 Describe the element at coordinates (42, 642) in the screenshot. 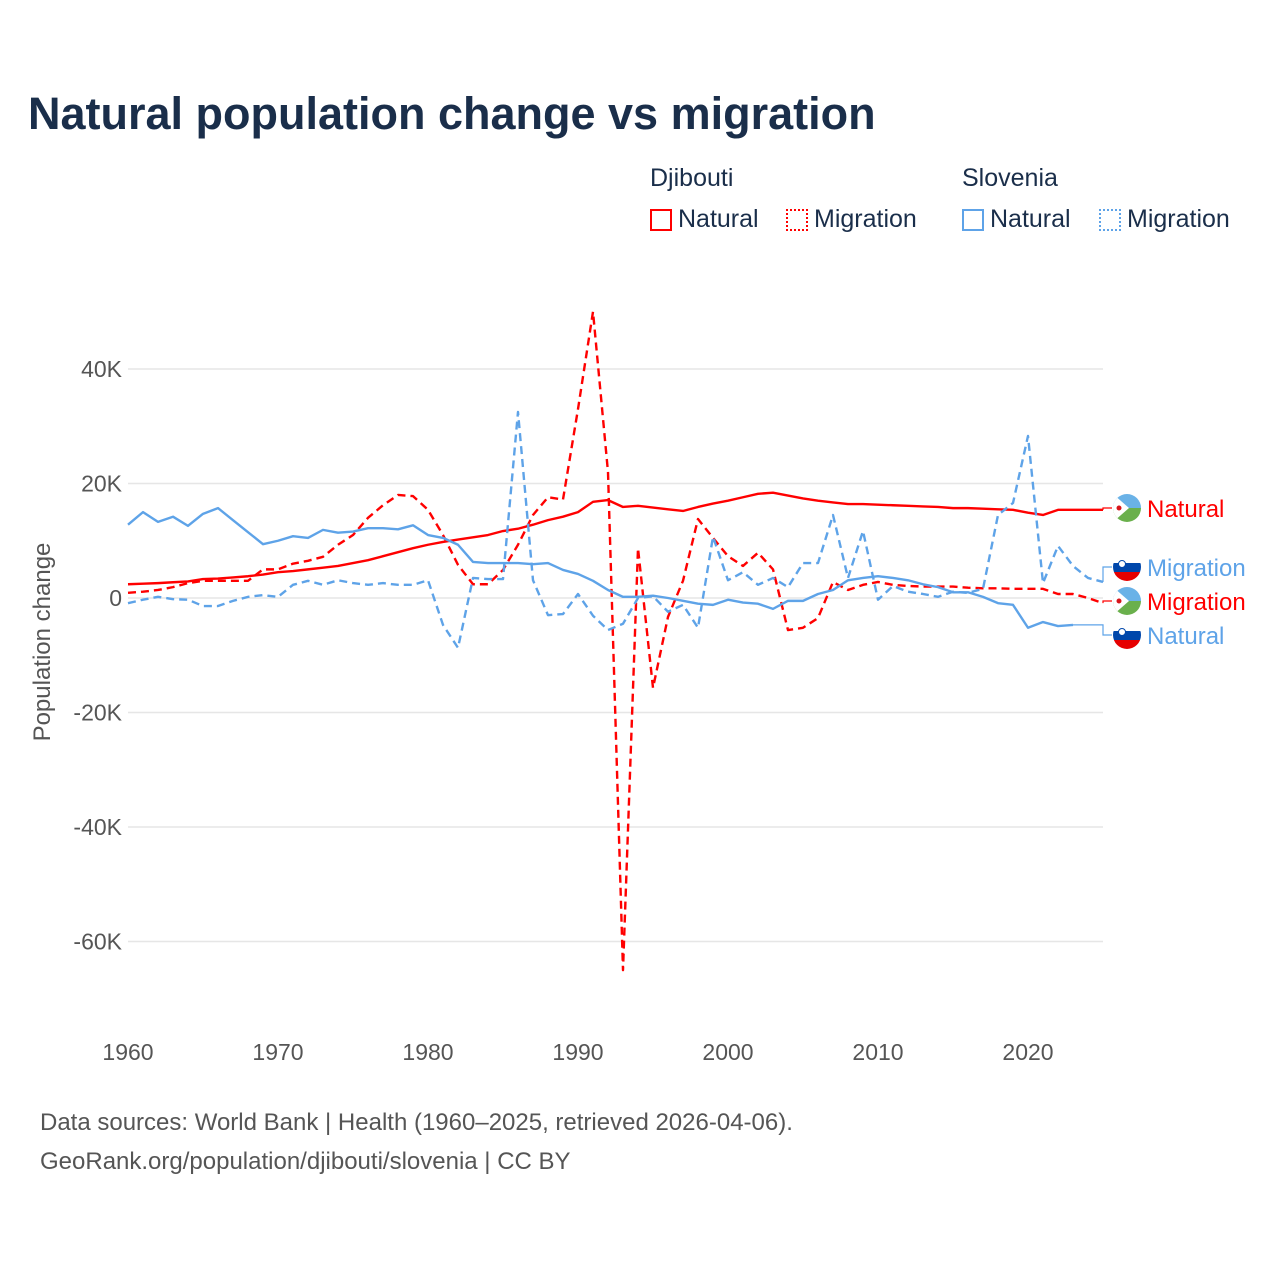

I see `y-axis-label: Population change` at that location.